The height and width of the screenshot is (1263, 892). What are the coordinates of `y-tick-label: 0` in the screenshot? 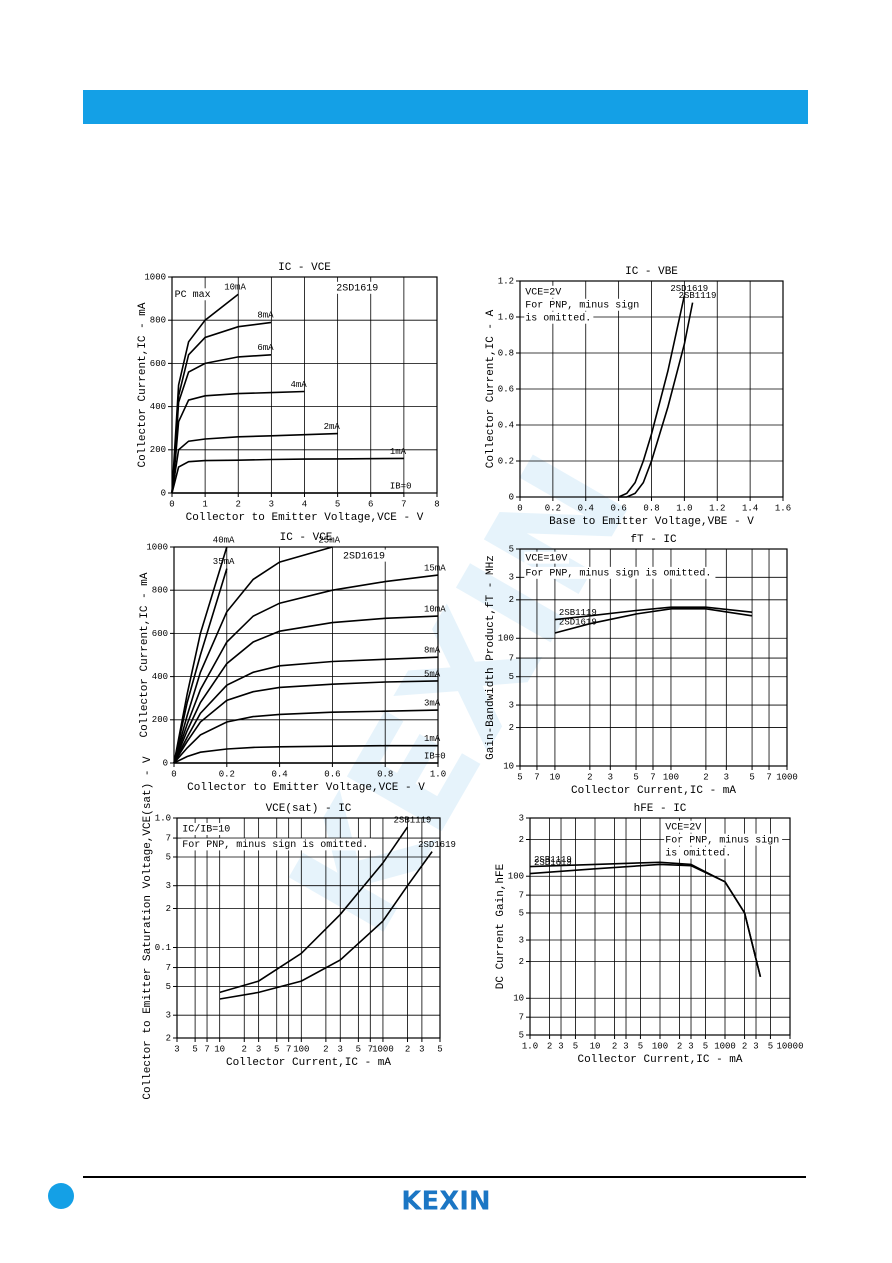 It's located at (511, 497).